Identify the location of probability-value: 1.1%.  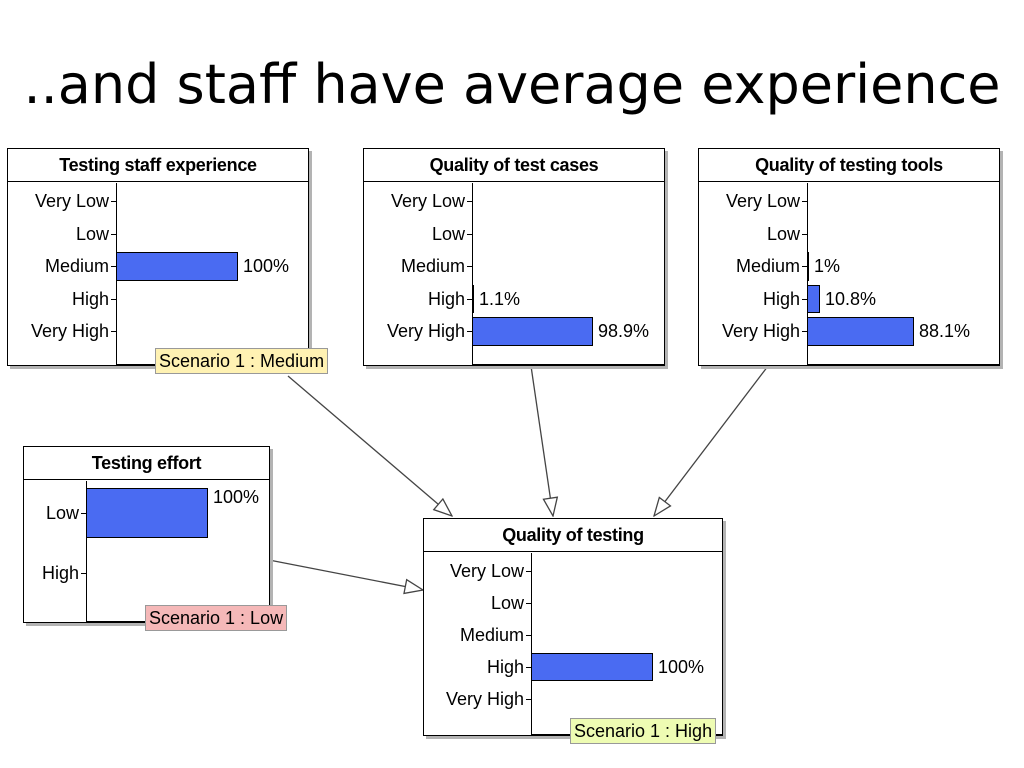
(500, 298).